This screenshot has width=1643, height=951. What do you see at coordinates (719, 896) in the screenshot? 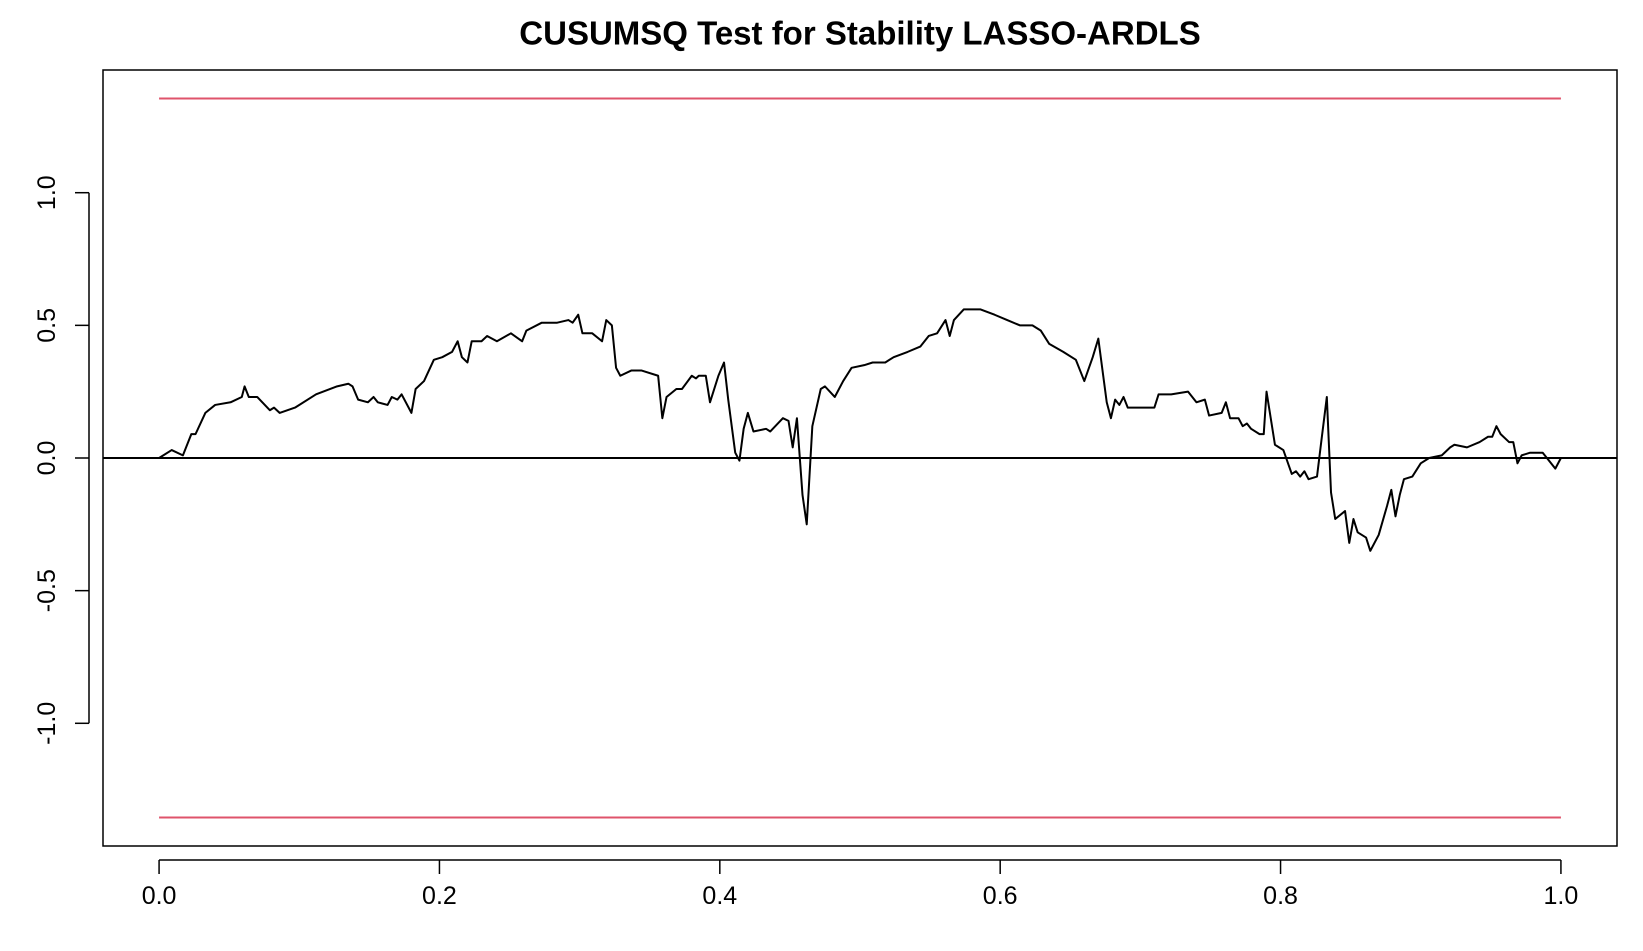
I see `x-tick-label: 0.4` at bounding box center [719, 896].